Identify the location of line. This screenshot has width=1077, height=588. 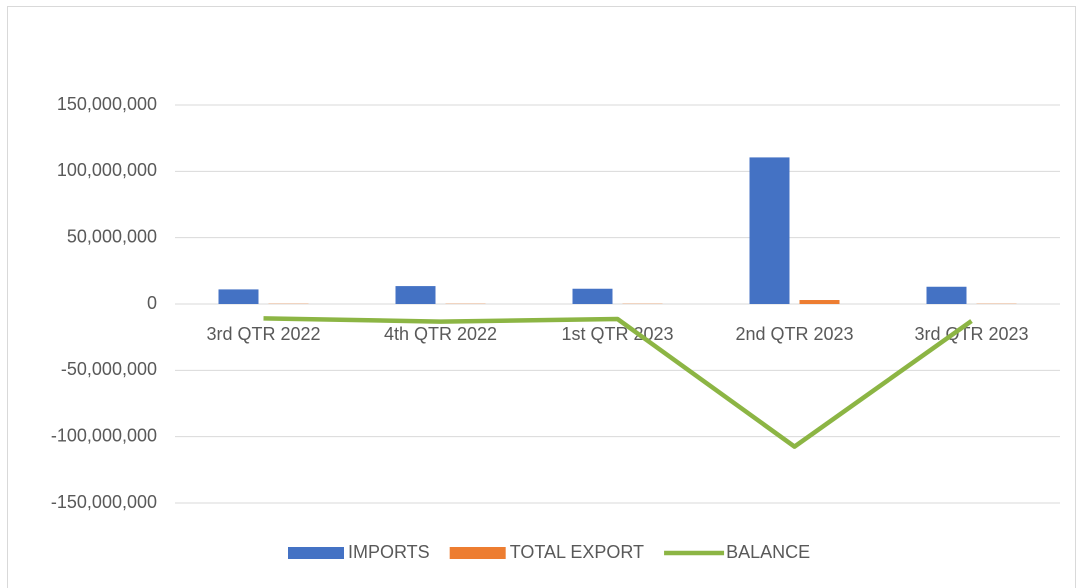
(618, 382).